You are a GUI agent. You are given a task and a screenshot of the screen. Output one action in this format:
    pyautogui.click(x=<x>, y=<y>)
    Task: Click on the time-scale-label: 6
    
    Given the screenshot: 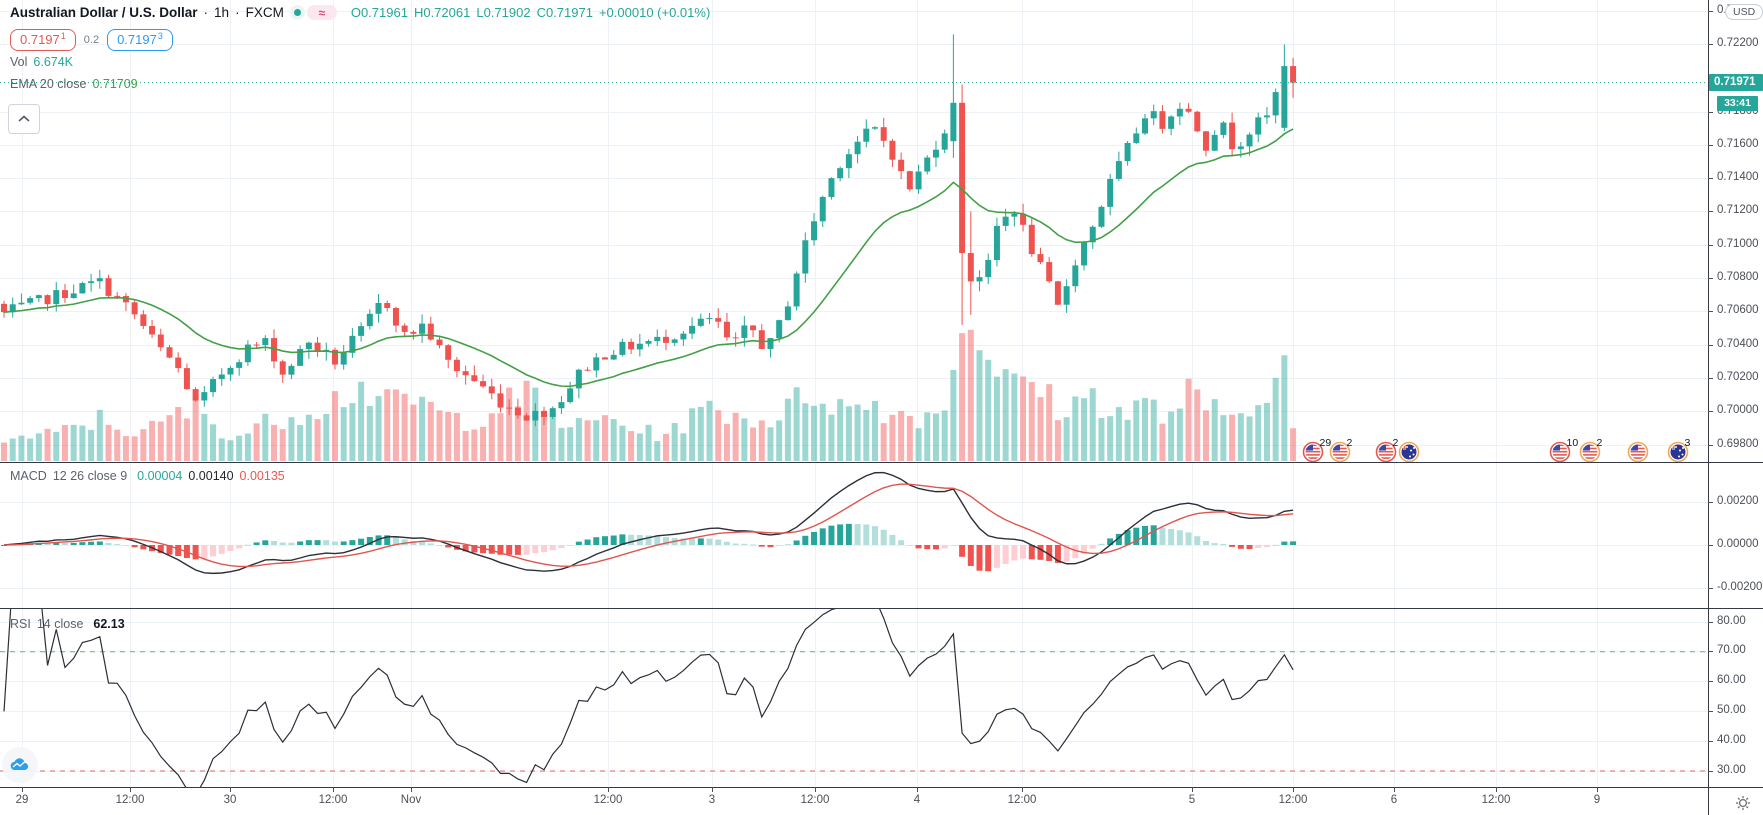 What is the action you would take?
    pyautogui.click(x=1394, y=800)
    